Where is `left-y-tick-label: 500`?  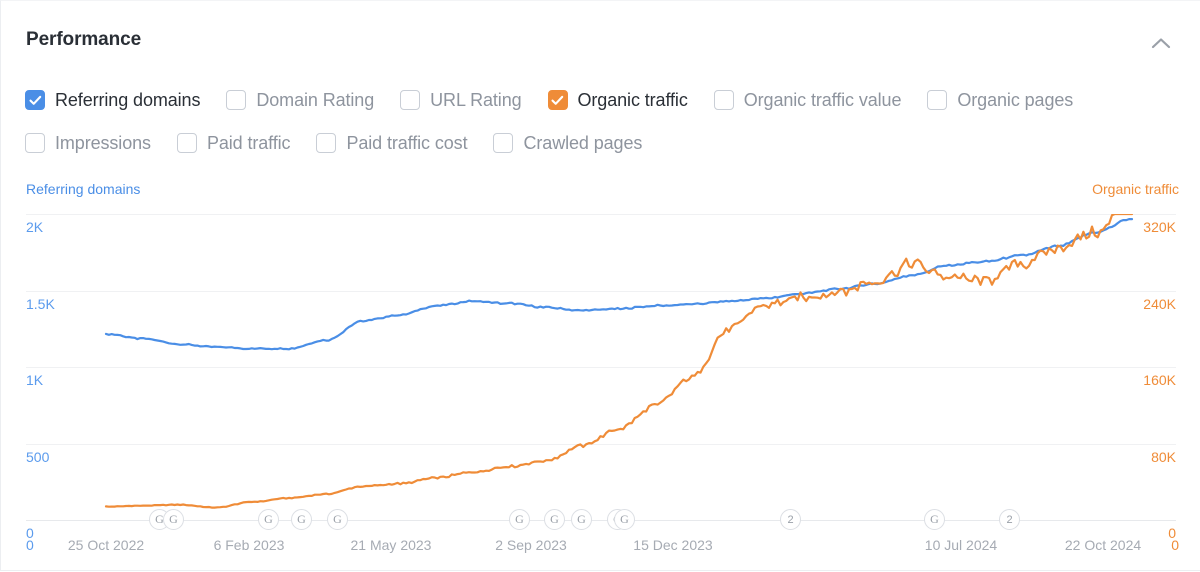
left-y-tick-label: 500 is located at coordinates (38, 457).